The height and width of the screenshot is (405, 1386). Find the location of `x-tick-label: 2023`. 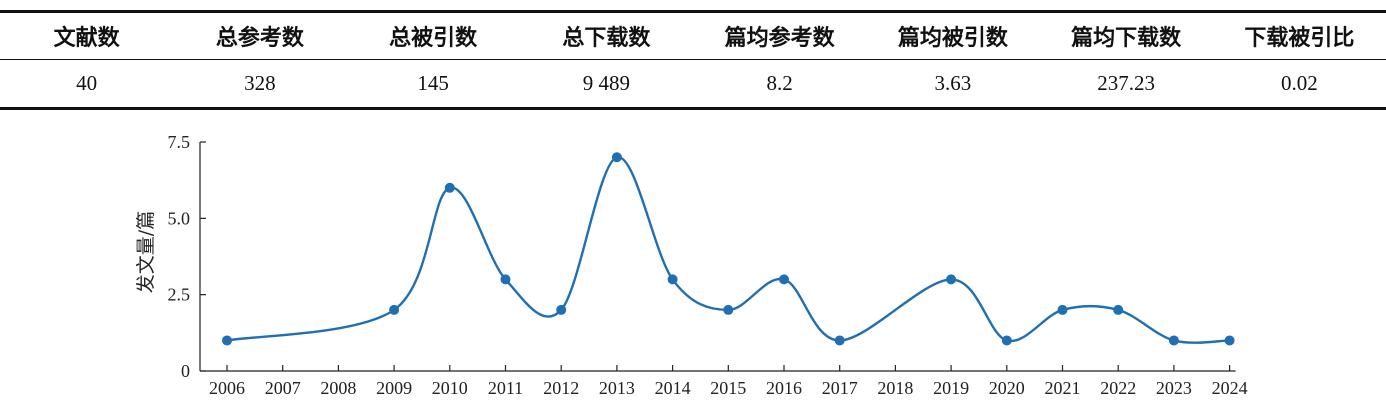

x-tick-label: 2023 is located at coordinates (1174, 388).